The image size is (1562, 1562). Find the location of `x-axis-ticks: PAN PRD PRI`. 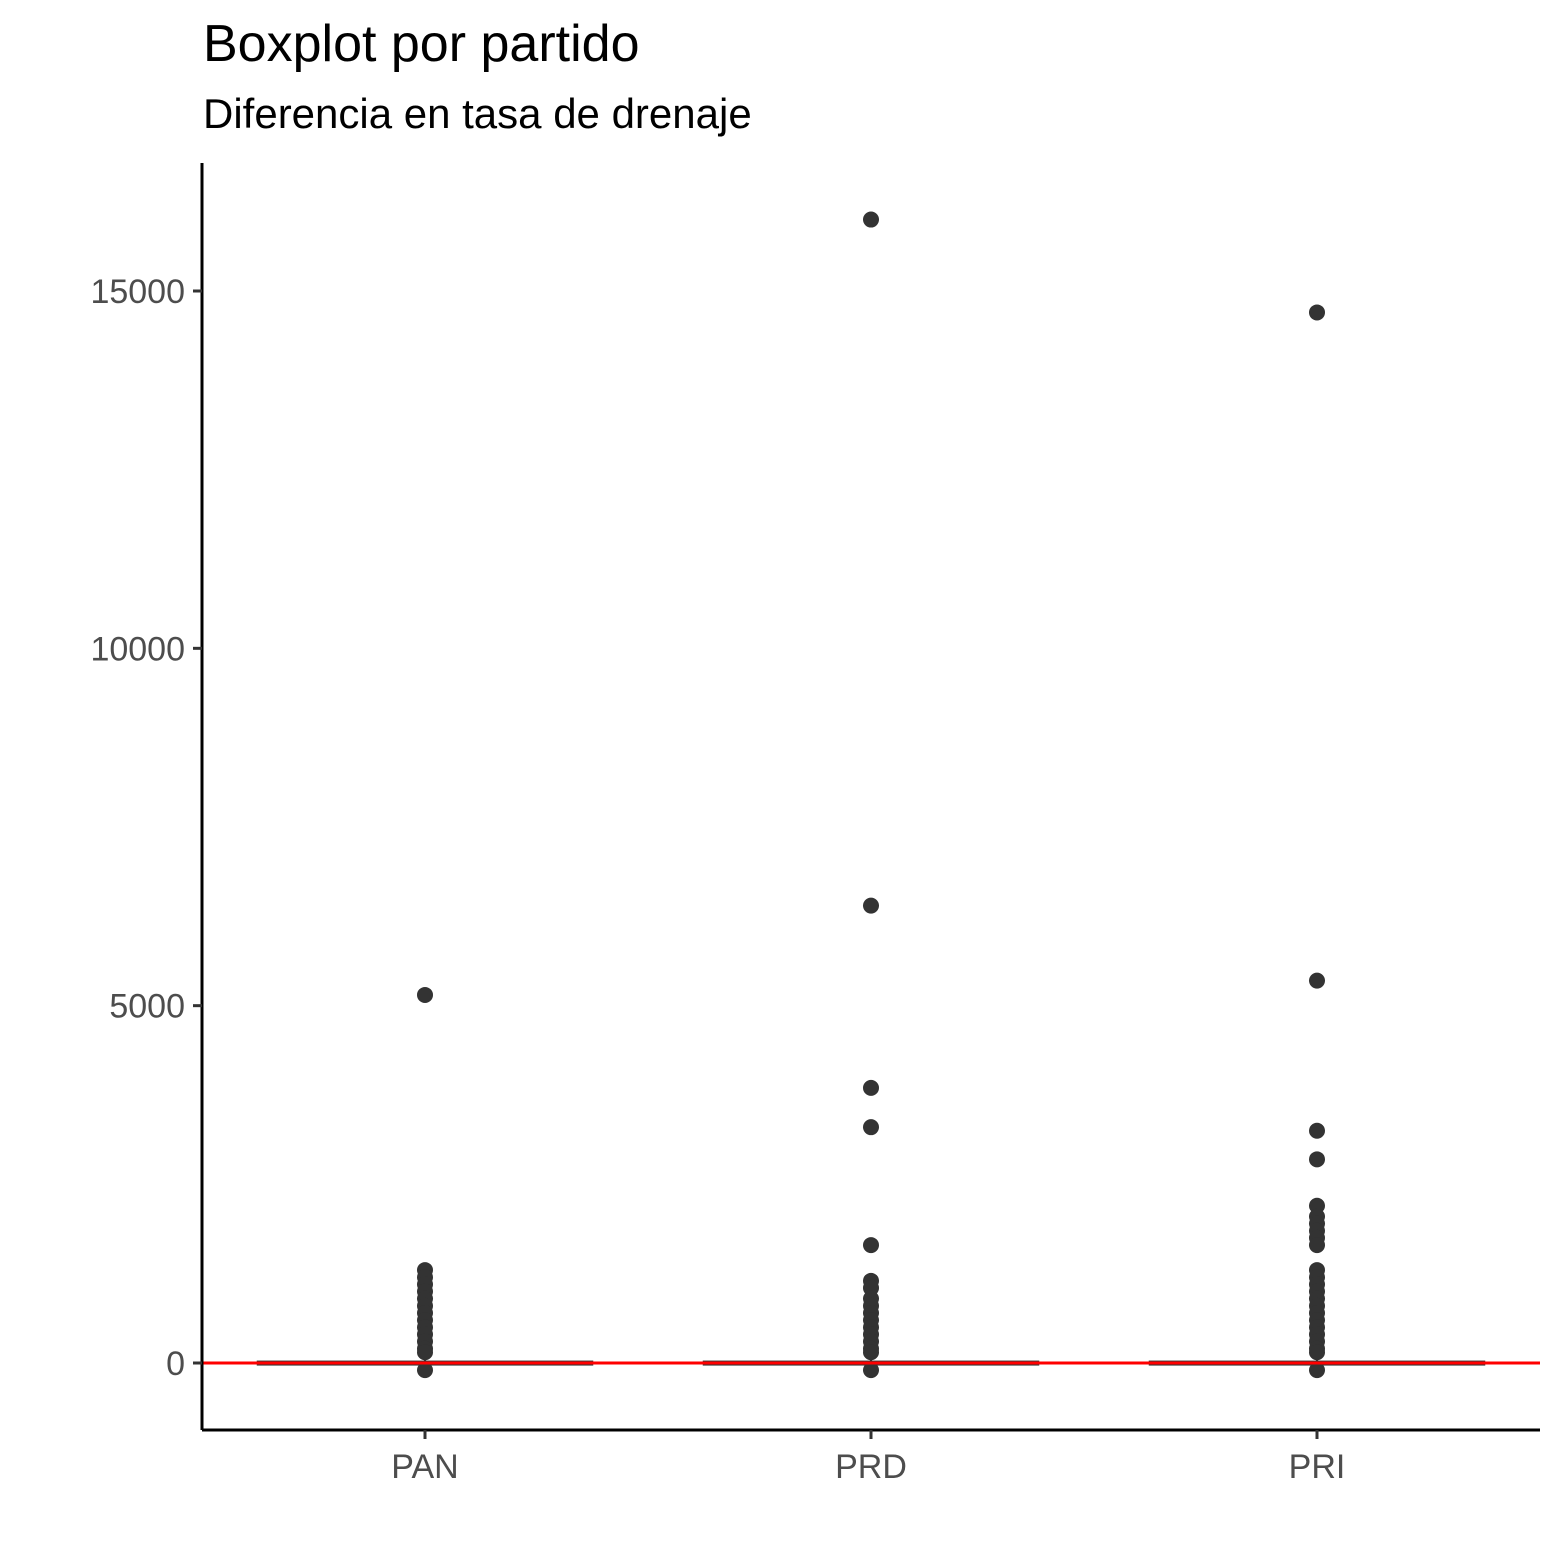

x-axis-ticks: PAN PRD PRI is located at coordinates (868, 1458).